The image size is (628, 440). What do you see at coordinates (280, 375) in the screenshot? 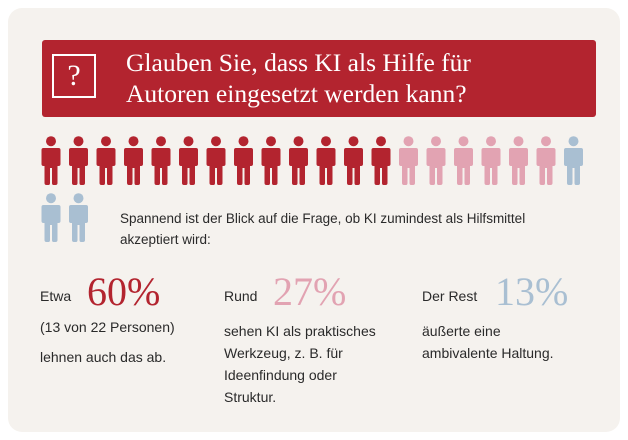
I see `stat-practical-line-3: Ideenfindung oder` at bounding box center [280, 375].